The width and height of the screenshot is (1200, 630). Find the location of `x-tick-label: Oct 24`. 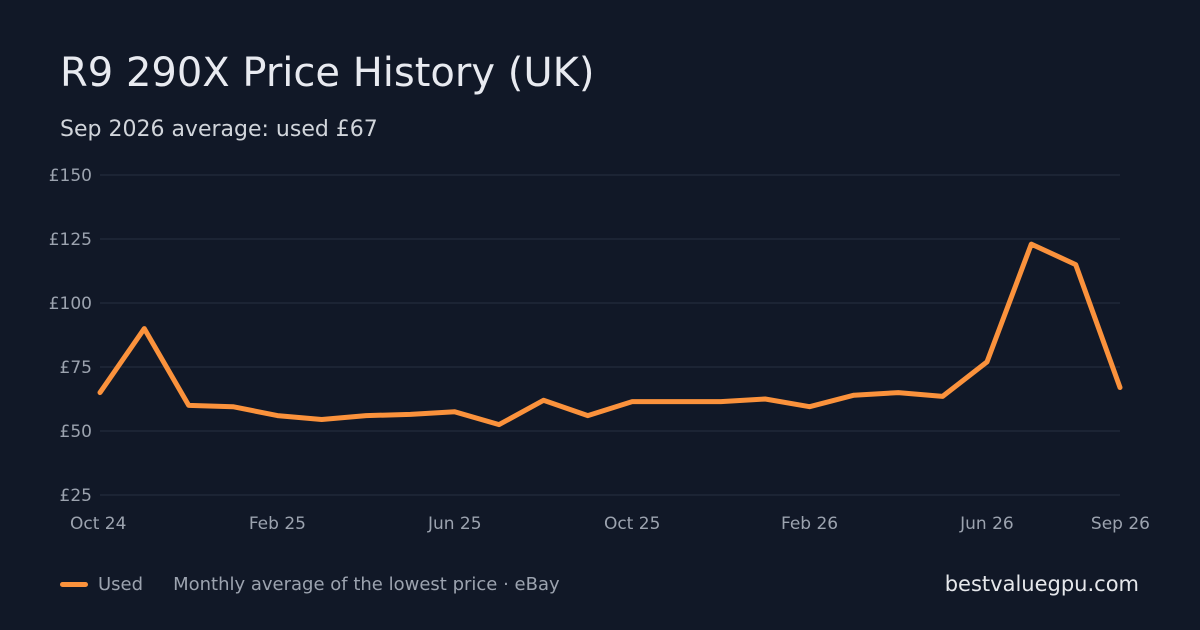

x-tick-label: Oct 24 is located at coordinates (98, 524).